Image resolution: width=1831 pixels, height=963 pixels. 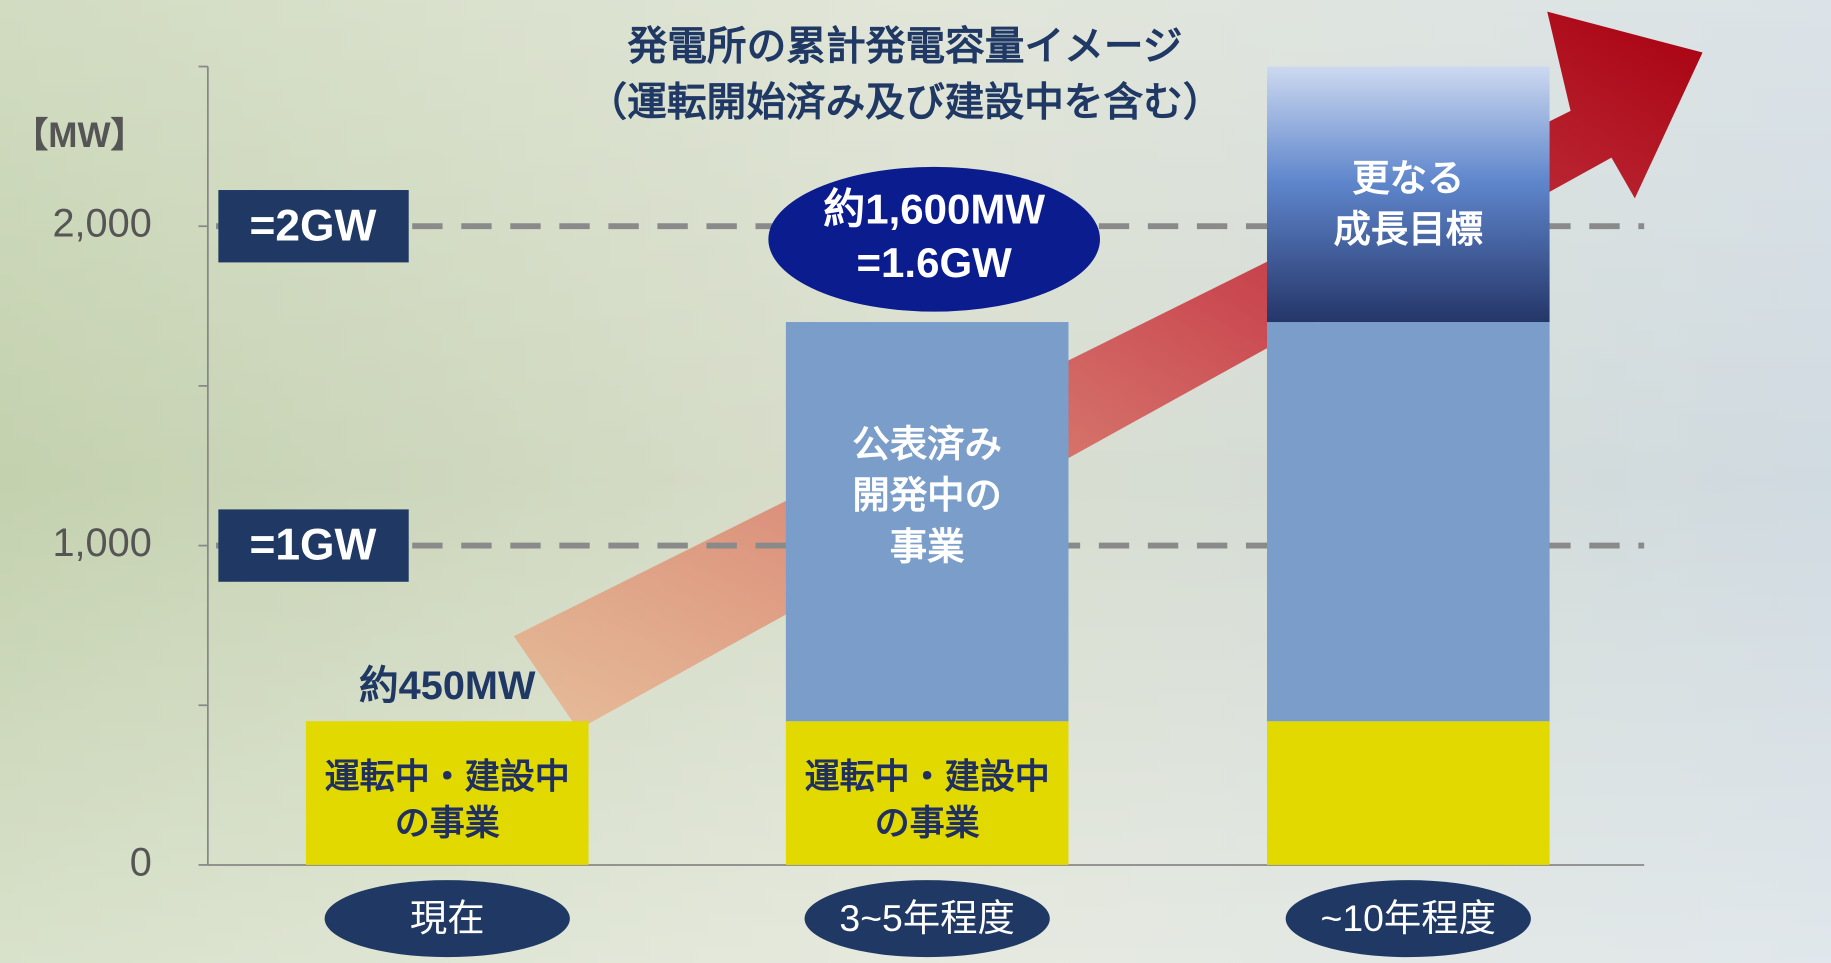 I want to click on annotation-bubble, so click(x=934, y=239).